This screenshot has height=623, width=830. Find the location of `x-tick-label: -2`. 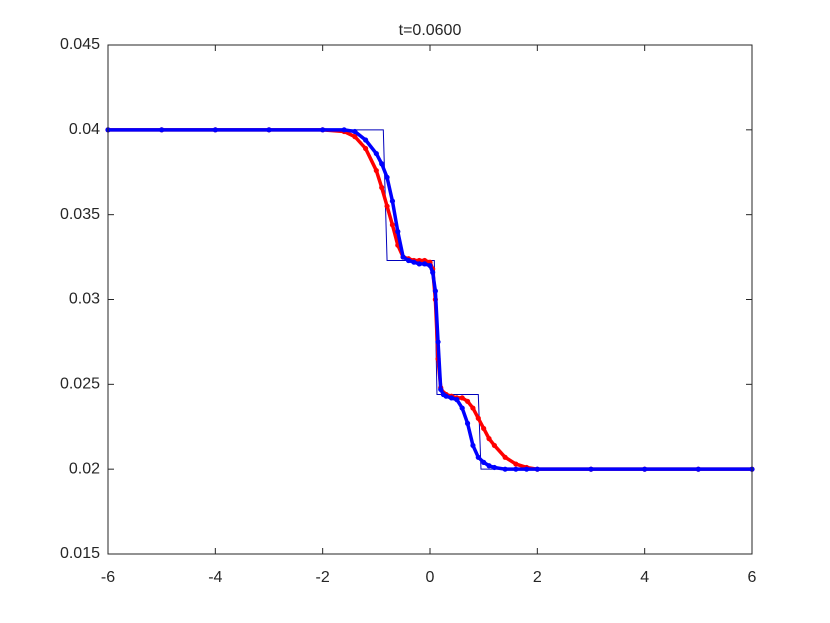

x-tick-label: -2 is located at coordinates (323, 577).